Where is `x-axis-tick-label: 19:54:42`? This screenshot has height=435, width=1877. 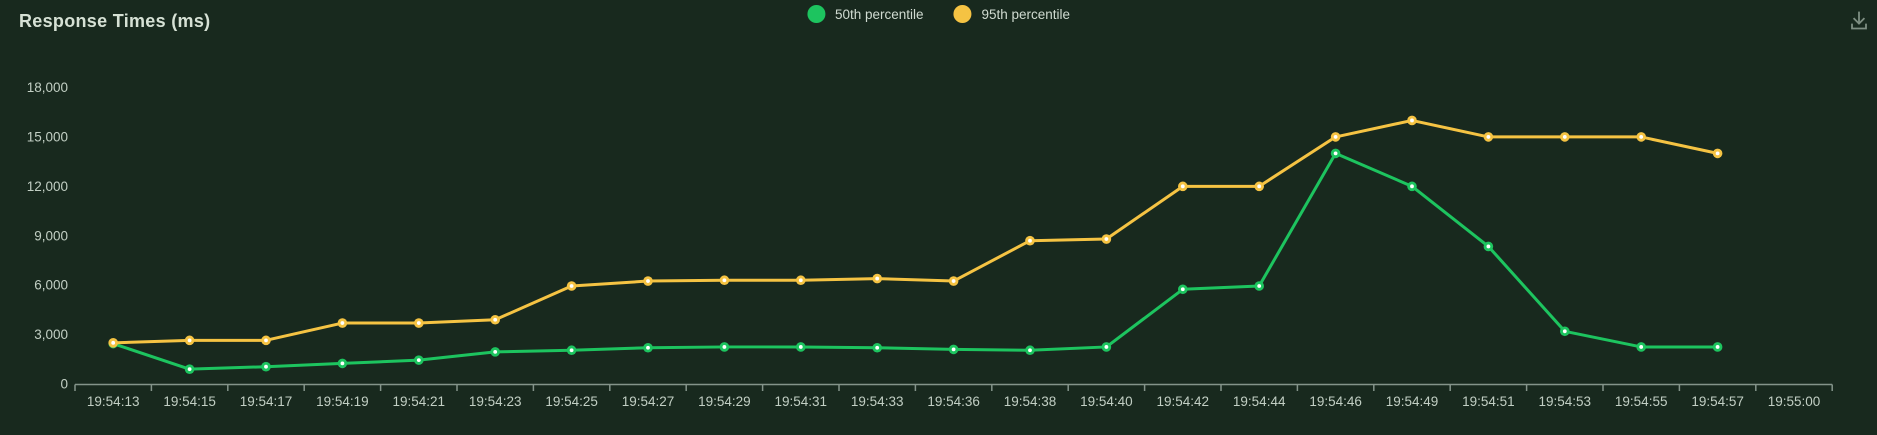
x-axis-tick-label: 19:54:42 is located at coordinates (1183, 401).